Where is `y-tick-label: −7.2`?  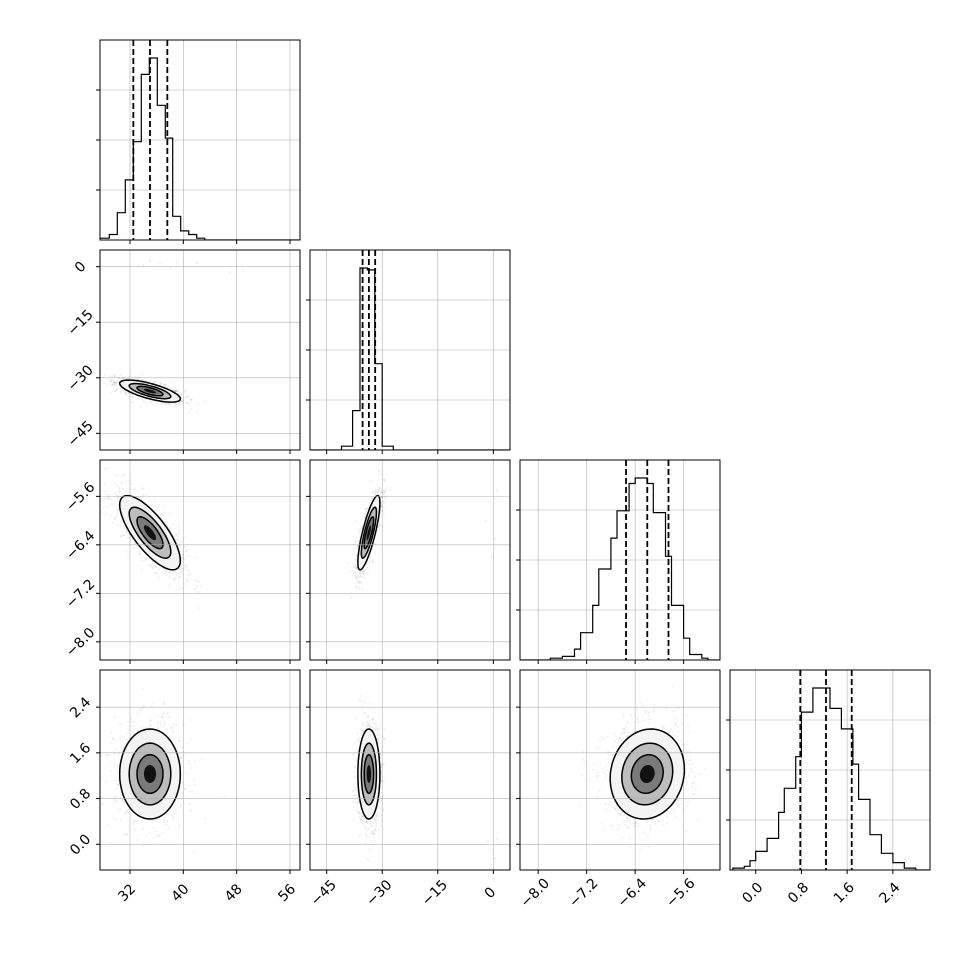
y-tick-label: −7.2 is located at coordinates (80, 593).